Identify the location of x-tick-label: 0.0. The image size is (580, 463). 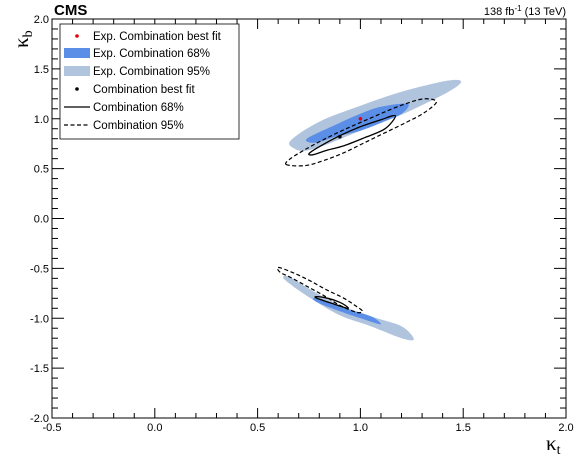
(154, 428).